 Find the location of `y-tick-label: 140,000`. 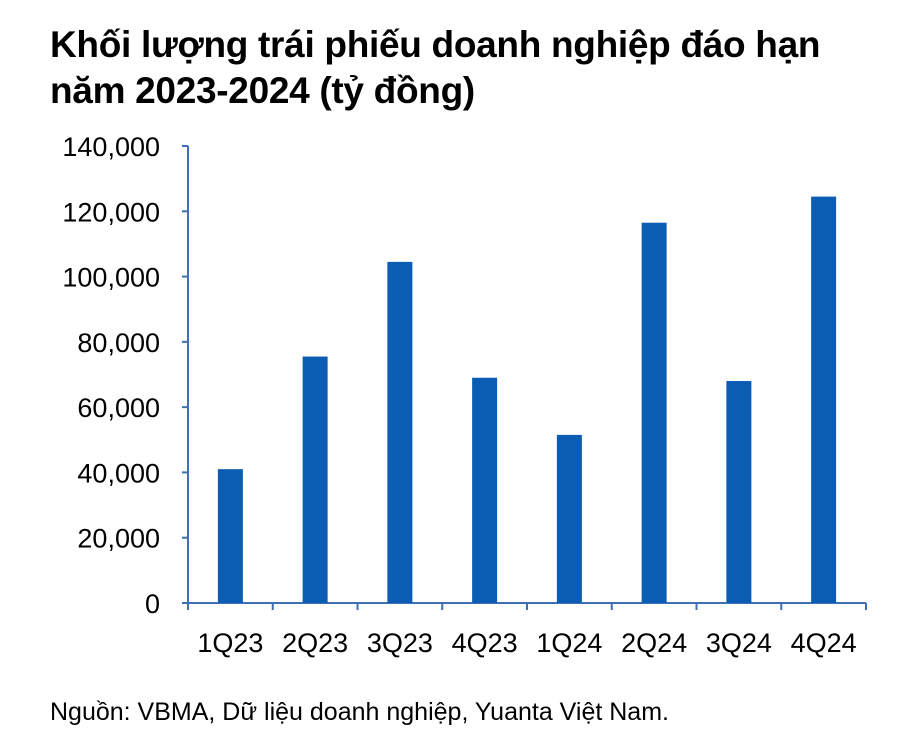

y-tick-label: 140,000 is located at coordinates (111, 147).